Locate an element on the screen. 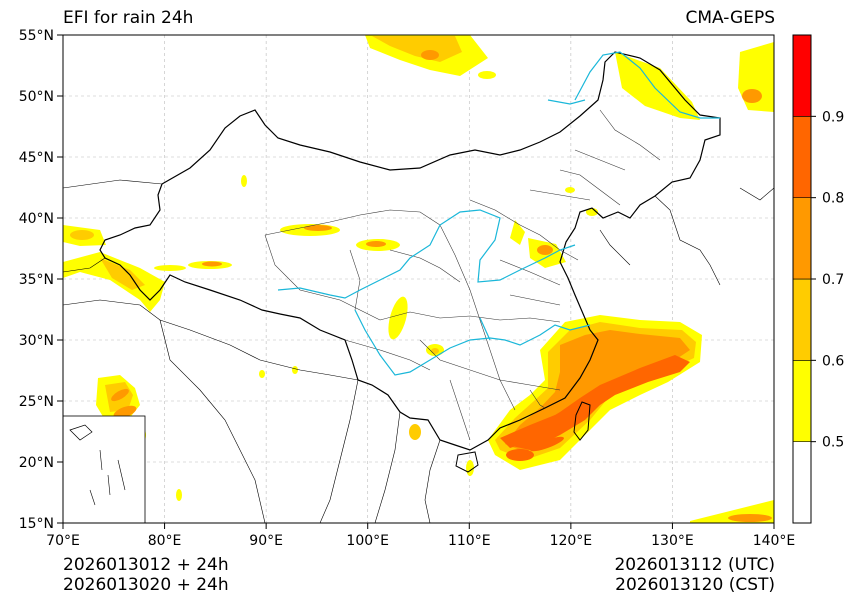  map-title: EFI for rain 24h is located at coordinates (128, 18).